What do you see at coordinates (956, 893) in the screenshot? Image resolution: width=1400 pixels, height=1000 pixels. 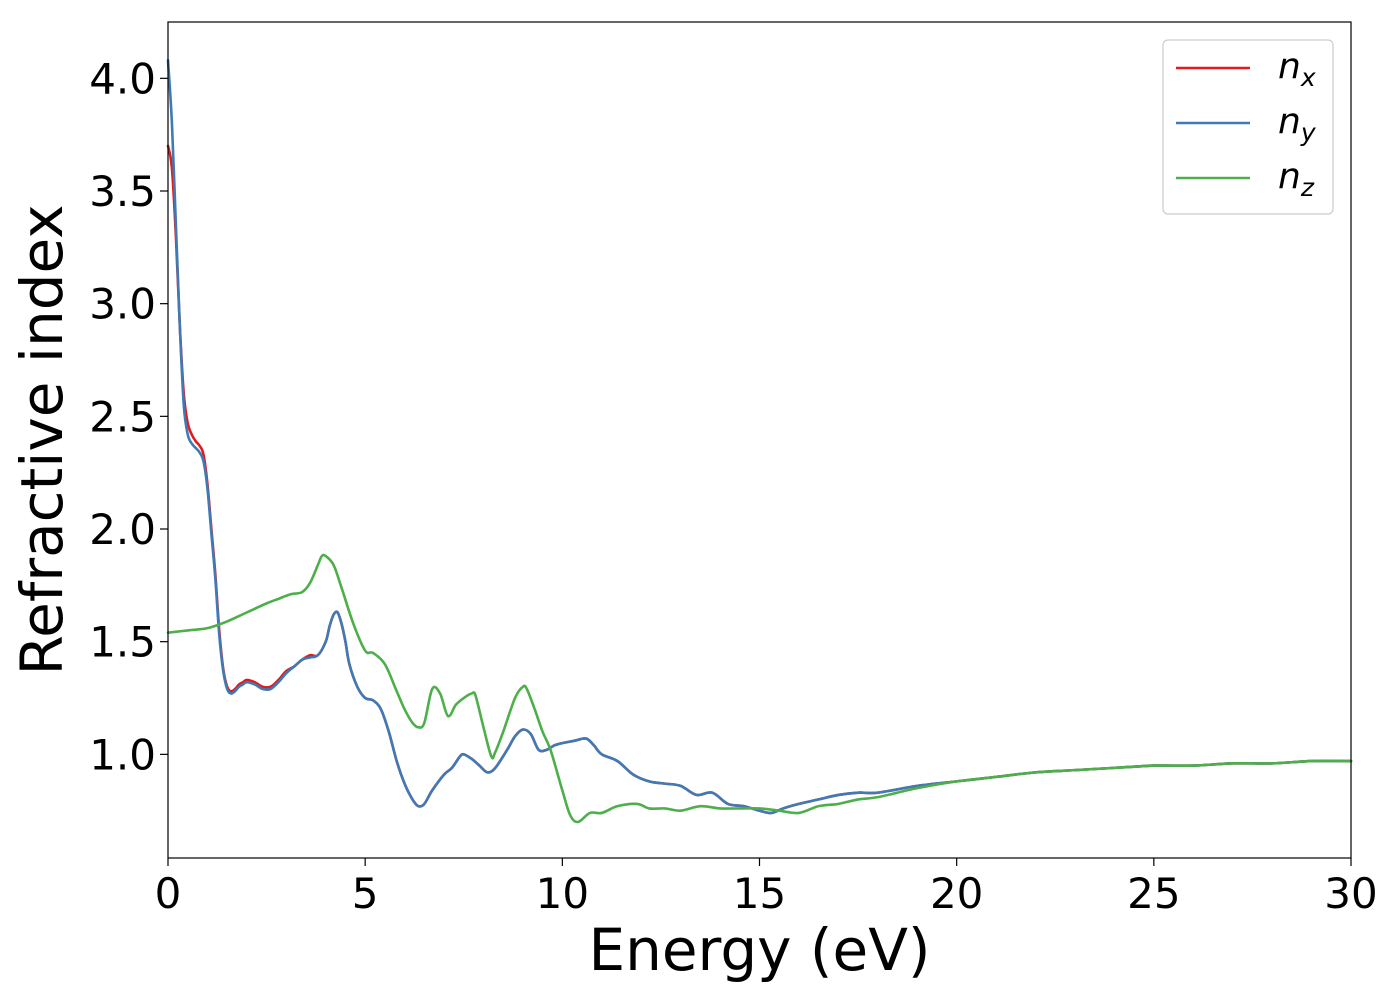 I see `x-tick-label: 20` at bounding box center [956, 893].